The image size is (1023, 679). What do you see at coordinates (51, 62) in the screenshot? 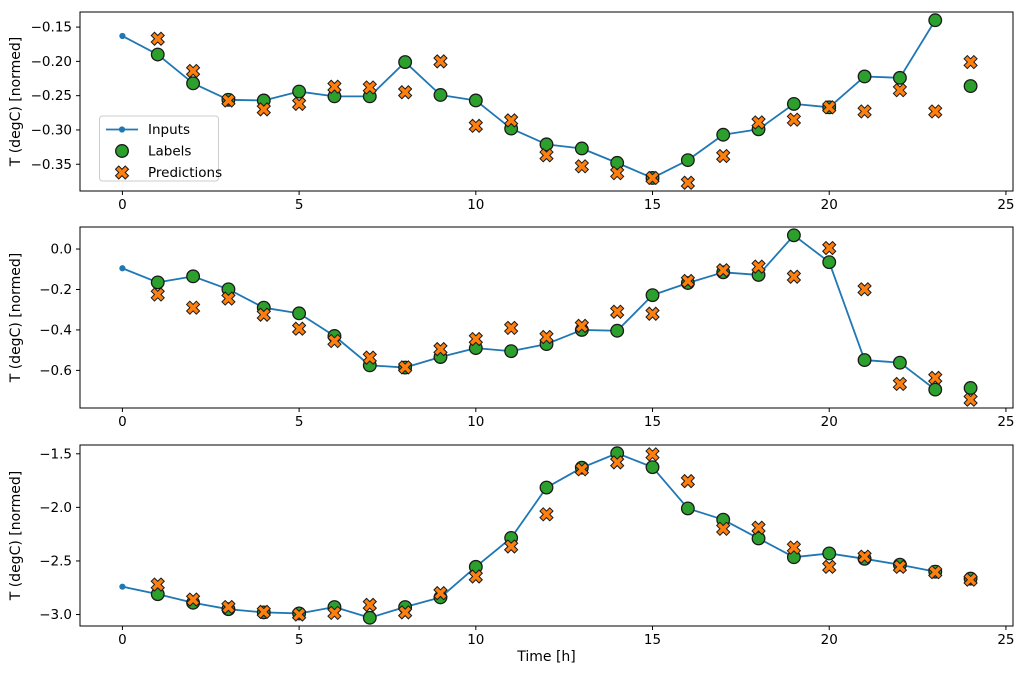
I see `y-tick-label: −0.20` at bounding box center [51, 62].